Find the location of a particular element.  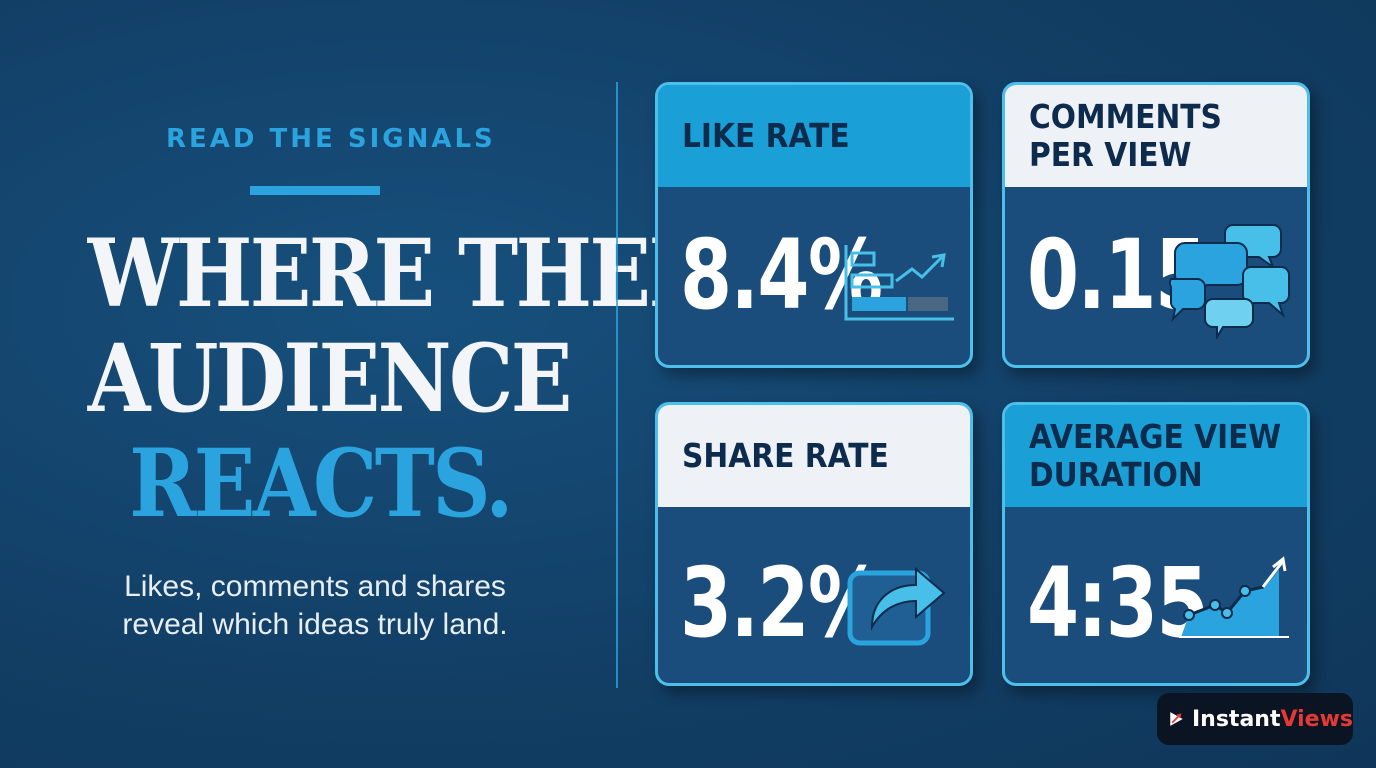

share-rate-title: SHARE RATE is located at coordinates (785, 455).